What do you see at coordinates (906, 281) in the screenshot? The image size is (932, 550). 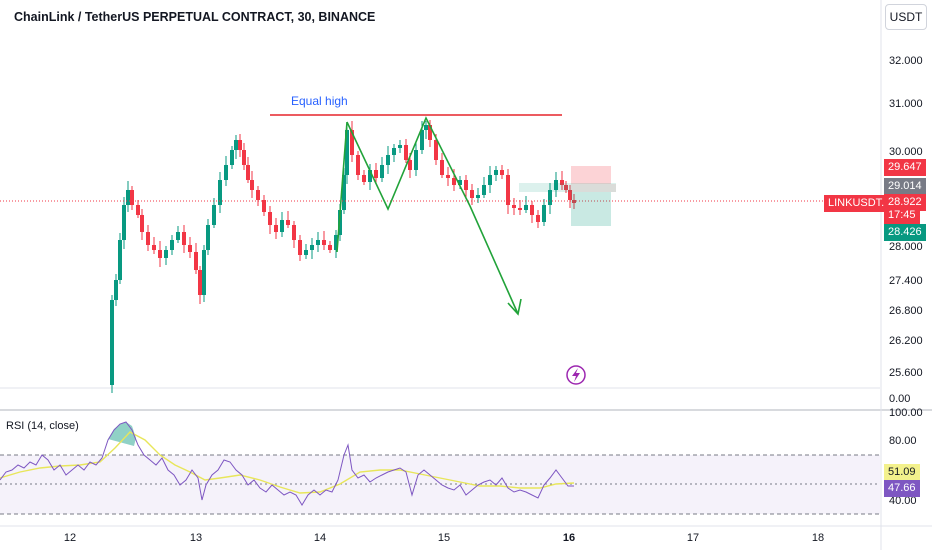 I see `price-tick: 27.400` at bounding box center [906, 281].